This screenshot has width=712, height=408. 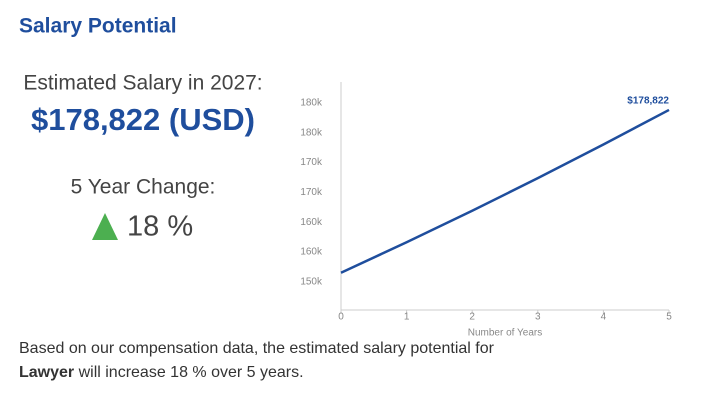 I want to click on footer-line2: Lawyer will increase 18 % over 5 years., so click(x=161, y=372).